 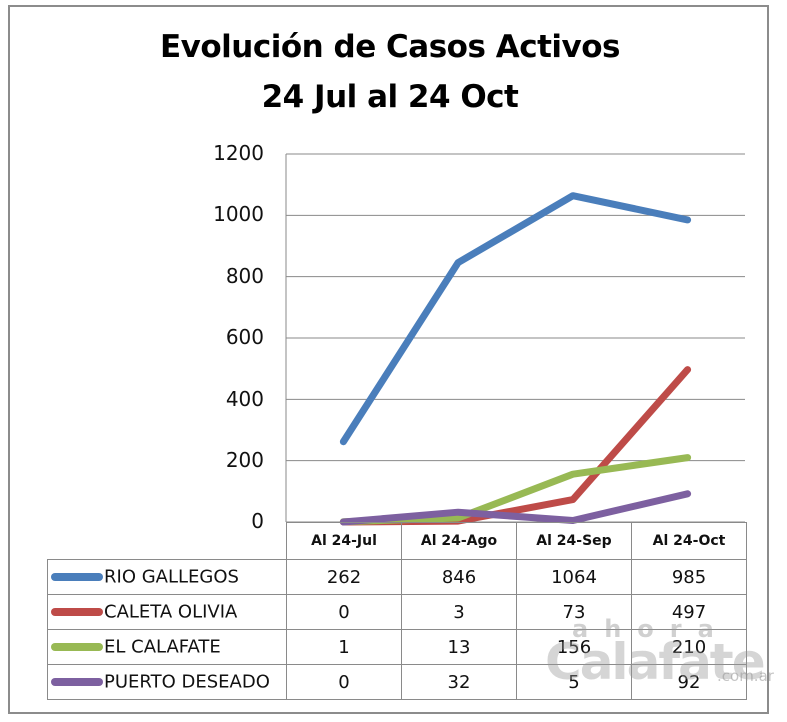 What do you see at coordinates (244, 460) in the screenshot?
I see `y-tick-label: 200` at bounding box center [244, 460].